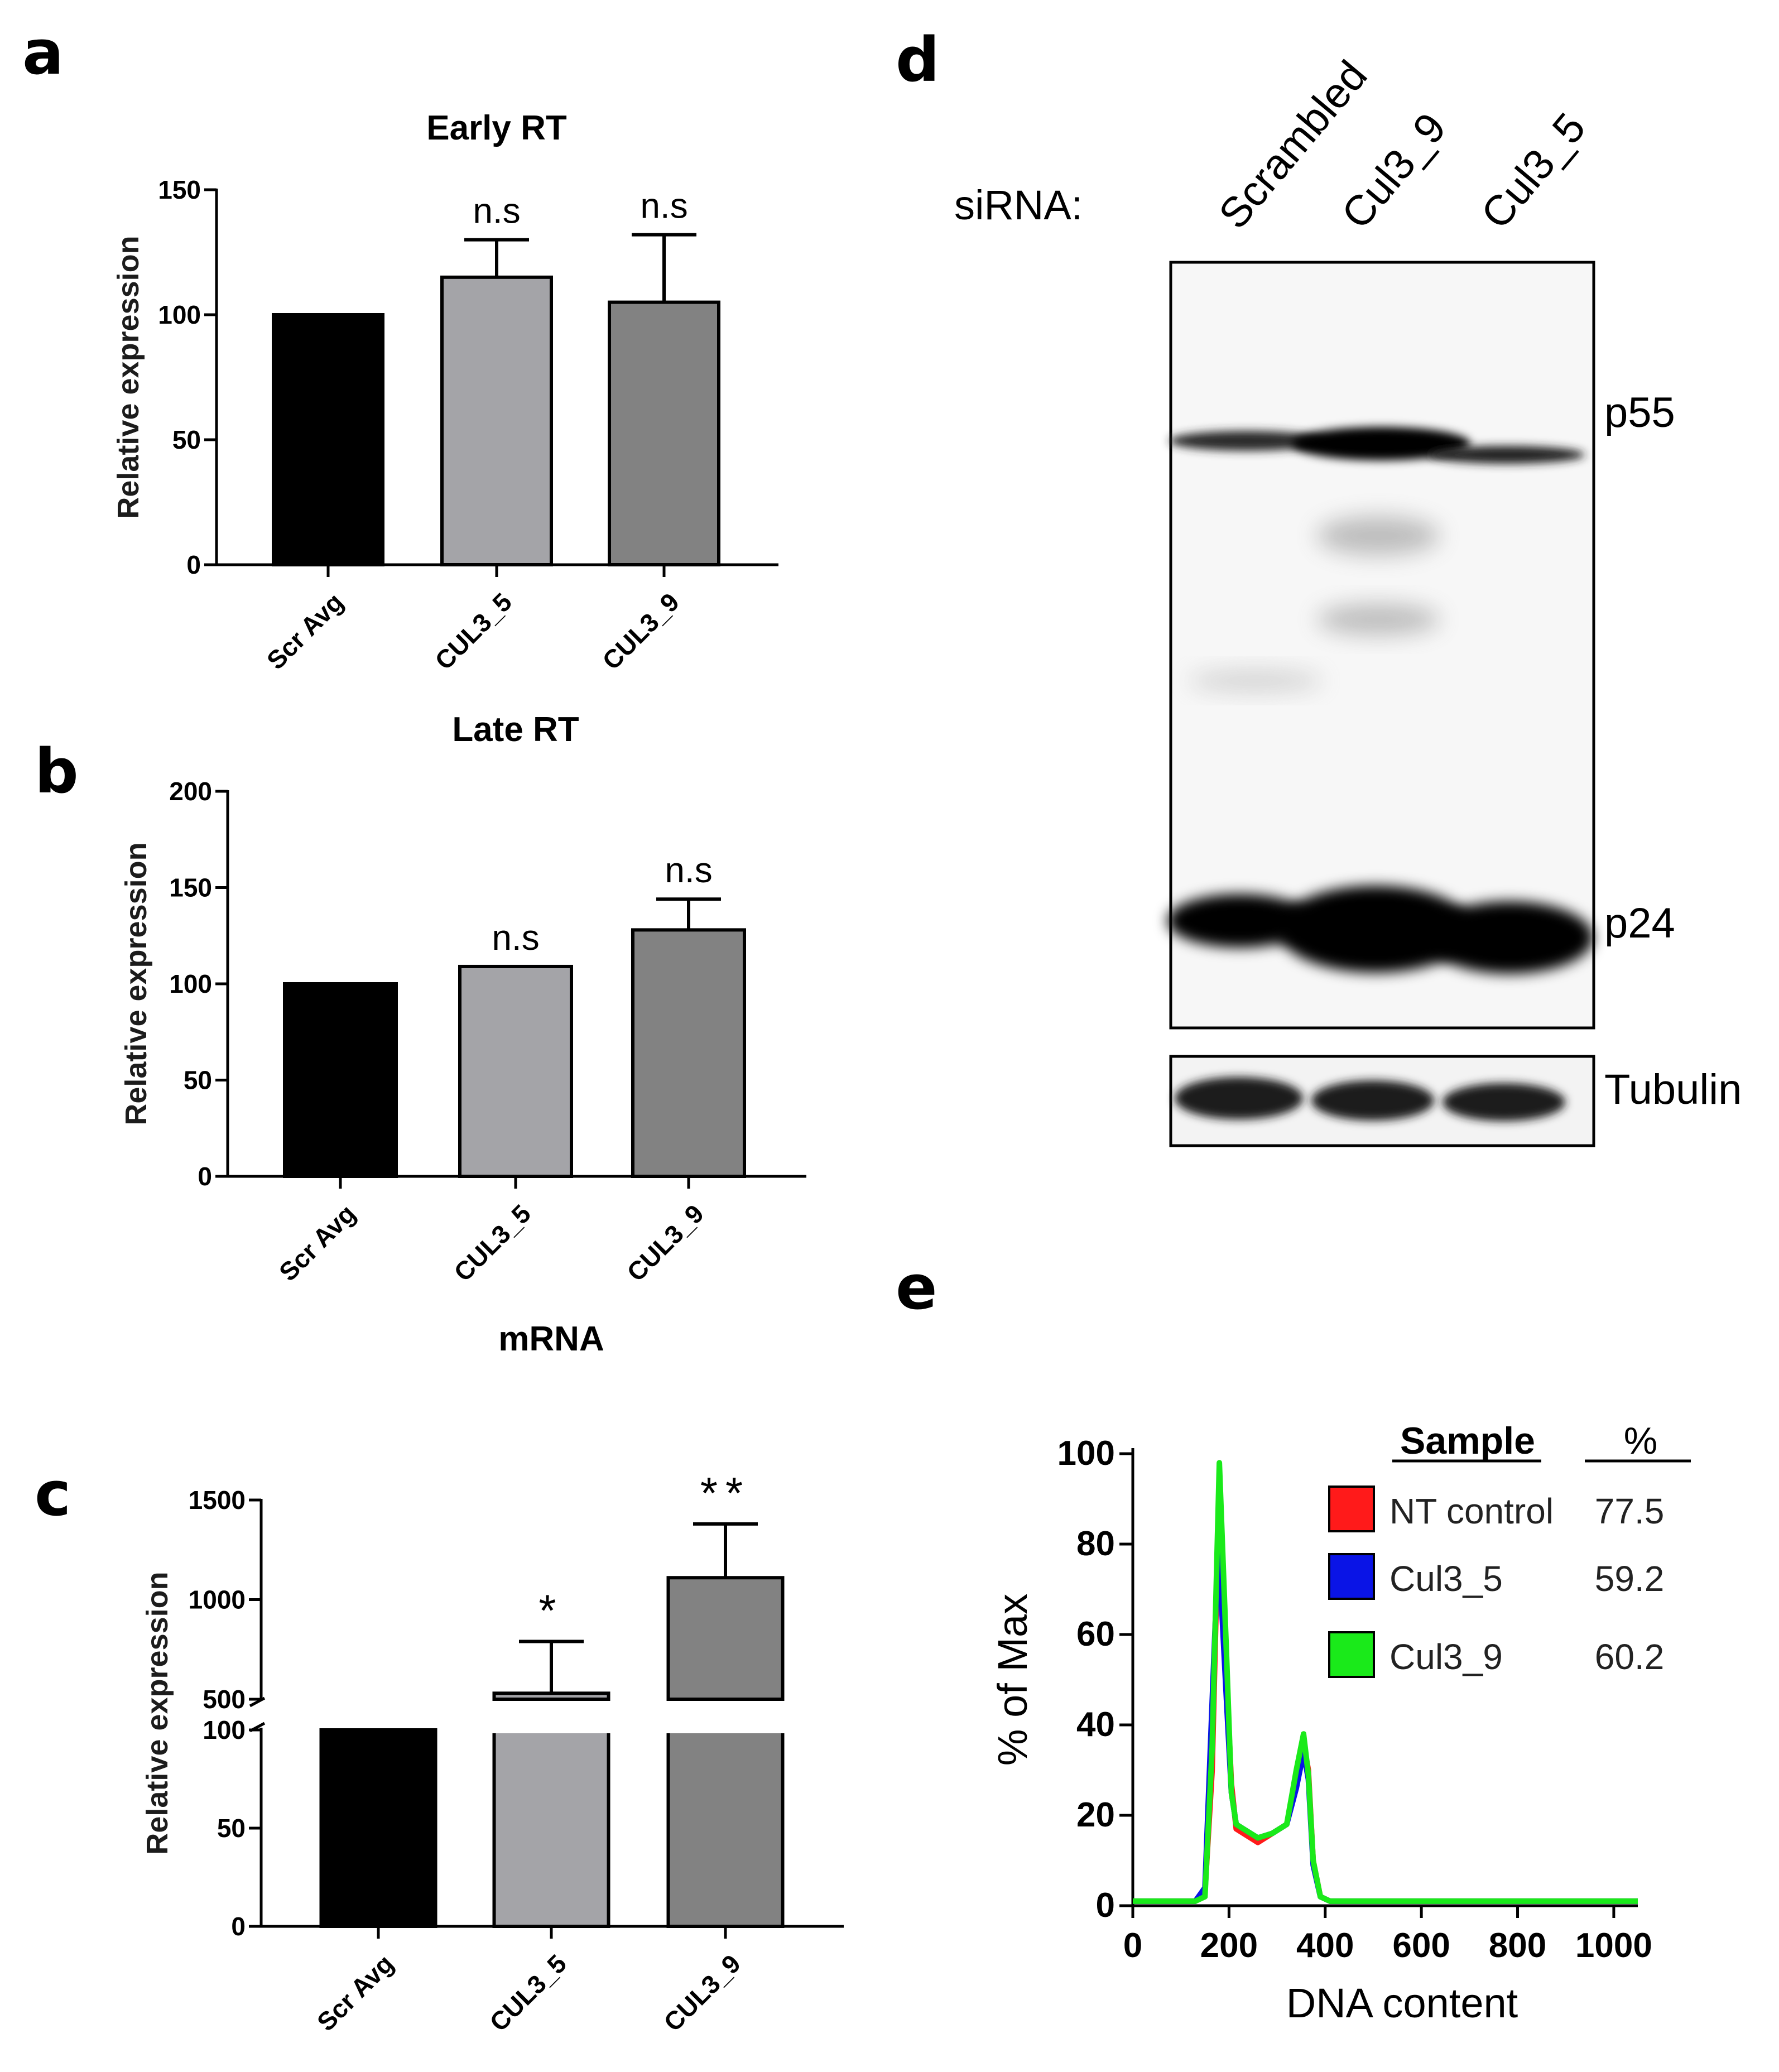  Describe the element at coordinates (217, 1599) in the screenshot. I see `y-tick-label: 1000` at that location.